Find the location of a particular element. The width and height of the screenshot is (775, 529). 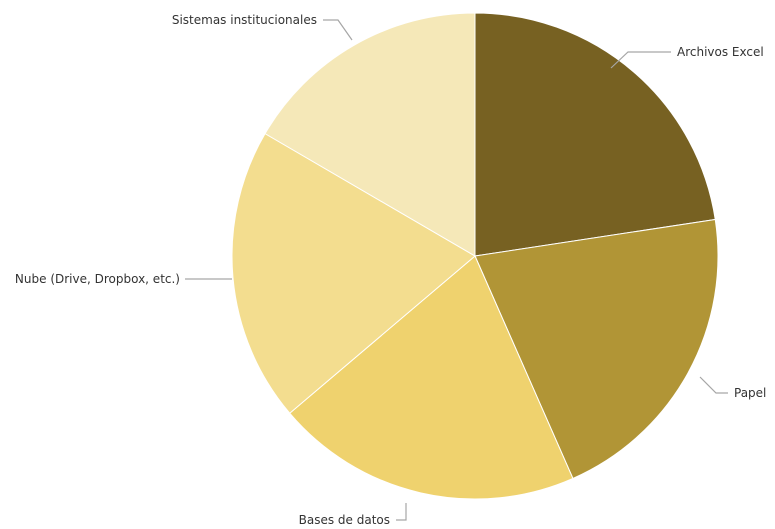

leader-line-papel is located at coordinates (713, 385).